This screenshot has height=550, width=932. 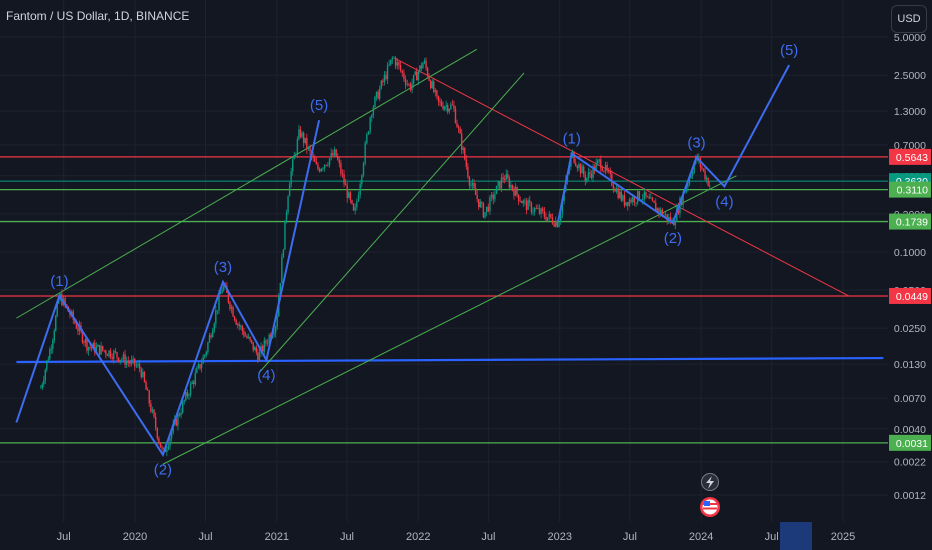 What do you see at coordinates (910, 76) in the screenshot?
I see `price-tick-label: 2.5000` at bounding box center [910, 76].